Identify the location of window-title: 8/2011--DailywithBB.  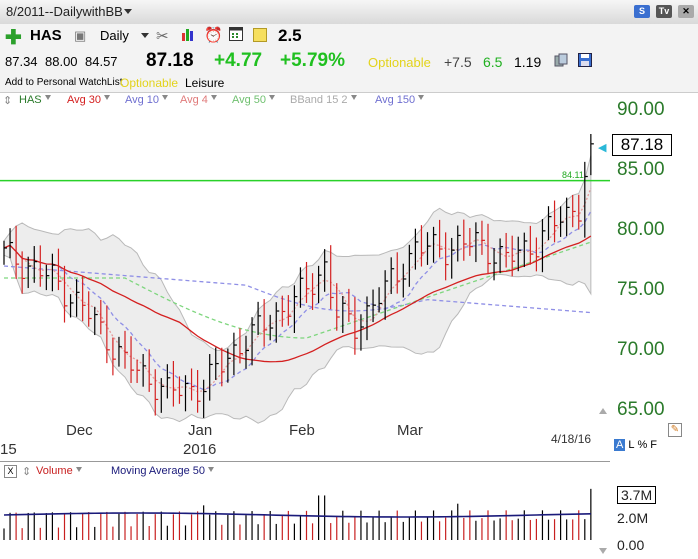
(64, 11).